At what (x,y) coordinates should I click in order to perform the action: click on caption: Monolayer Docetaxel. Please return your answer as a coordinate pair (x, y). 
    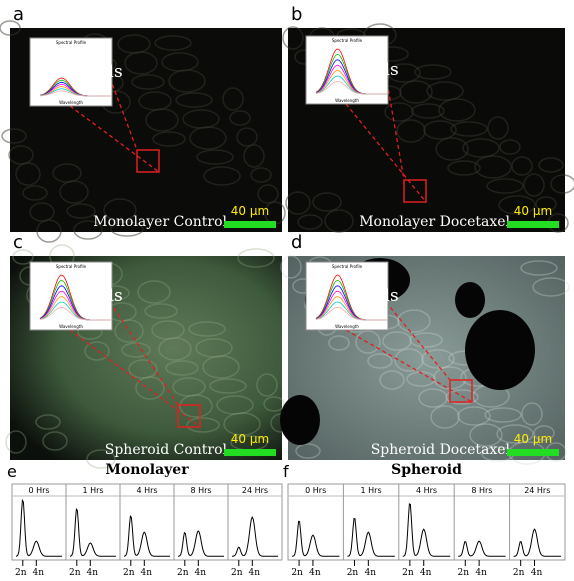
    Looking at the image, I should click on (434, 222).